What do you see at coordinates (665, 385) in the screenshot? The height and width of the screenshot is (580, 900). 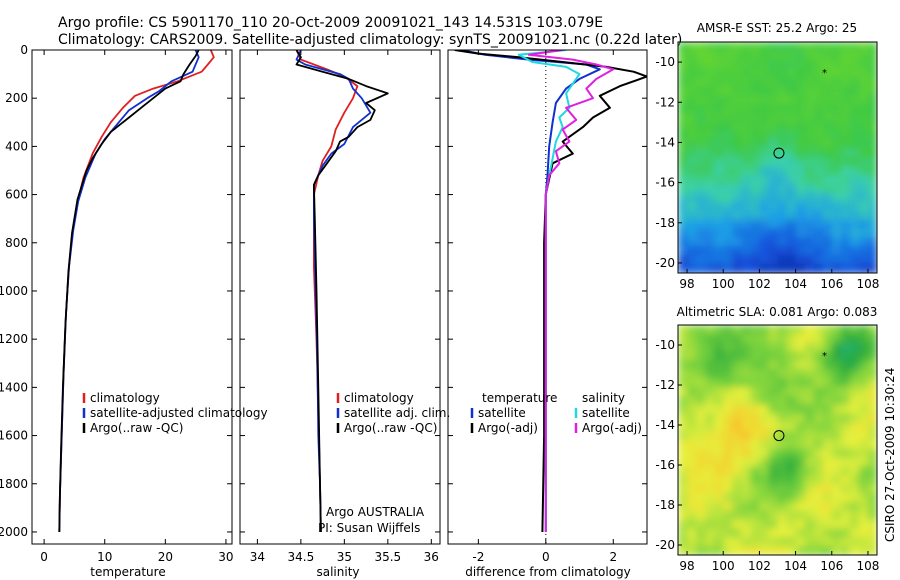 I see `sla-ytick-label-1: -12` at bounding box center [665, 385].